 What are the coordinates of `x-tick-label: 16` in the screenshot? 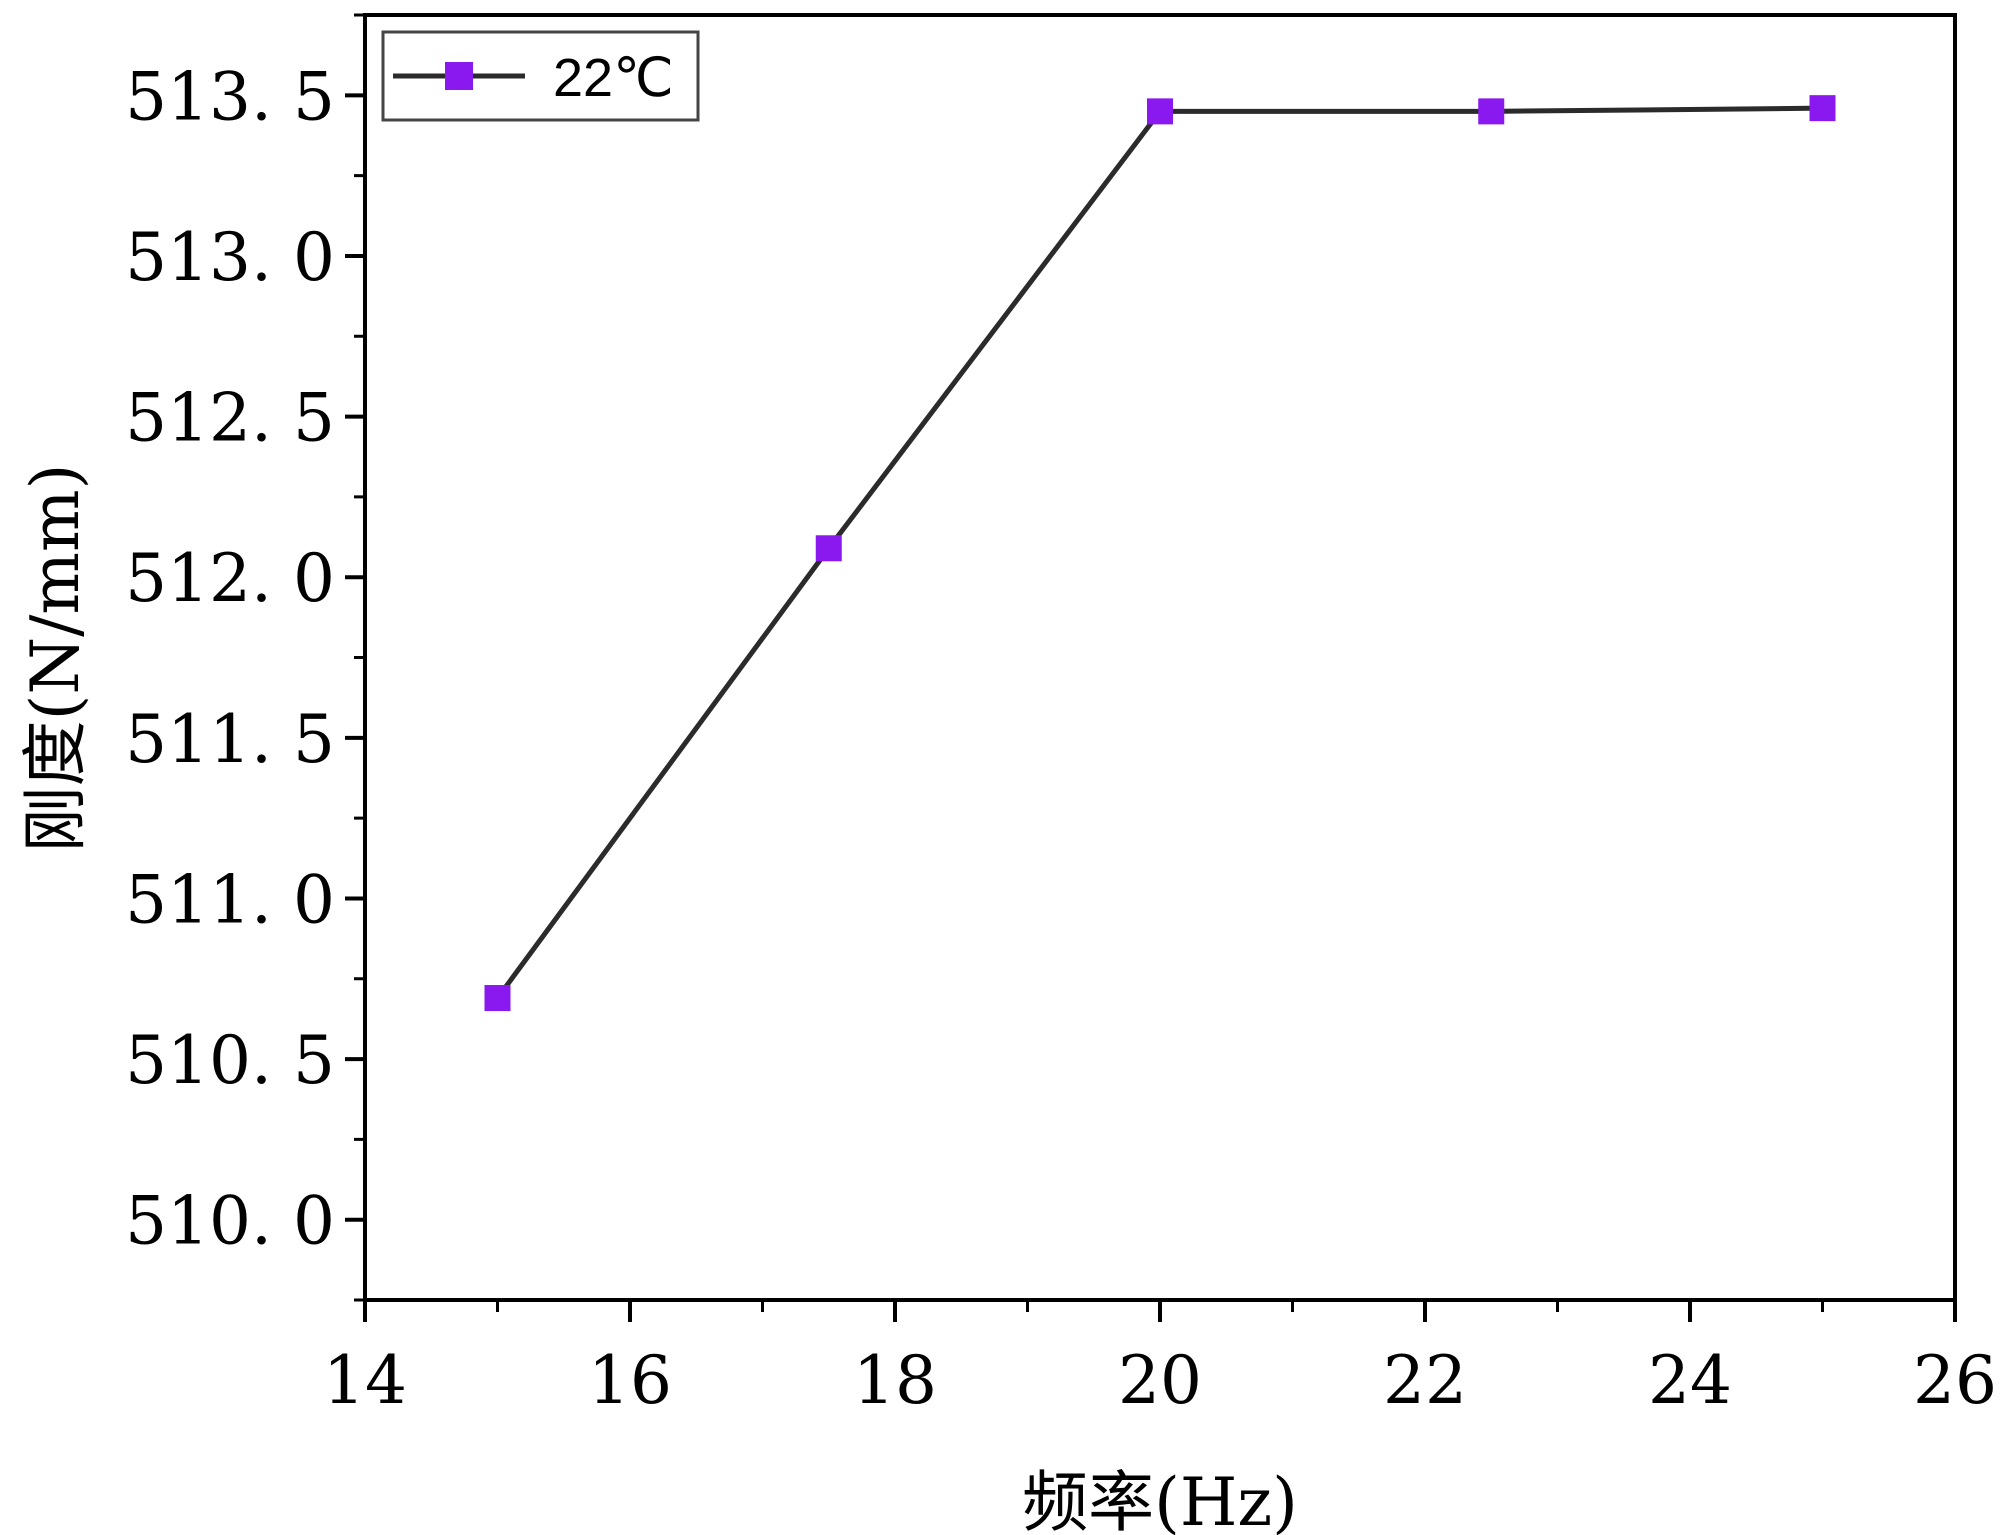 It's located at (630, 1380).